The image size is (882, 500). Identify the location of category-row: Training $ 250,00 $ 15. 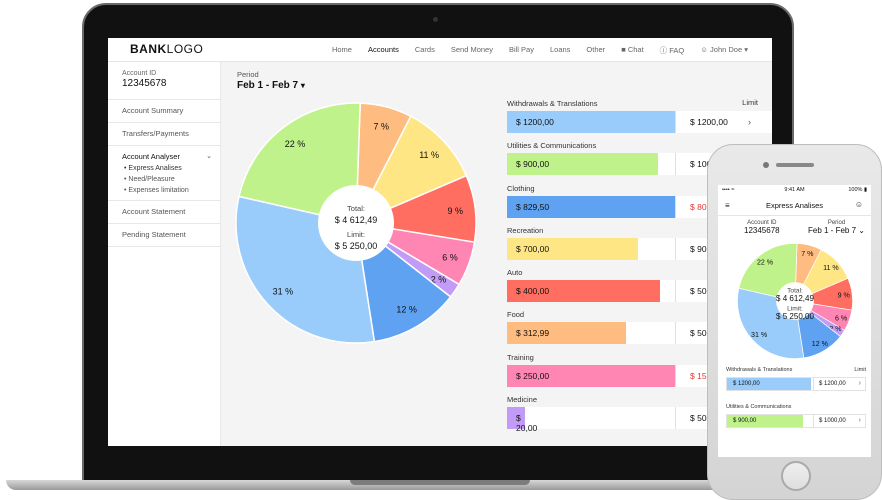
(639, 373).